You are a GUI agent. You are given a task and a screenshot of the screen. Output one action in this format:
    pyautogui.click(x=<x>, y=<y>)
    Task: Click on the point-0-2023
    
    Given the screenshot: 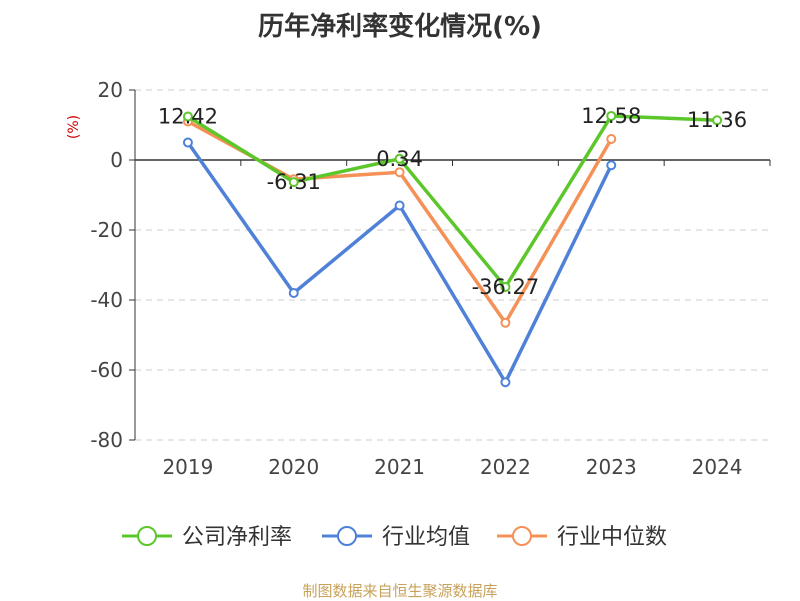 What is the action you would take?
    pyautogui.click(x=611, y=115)
    